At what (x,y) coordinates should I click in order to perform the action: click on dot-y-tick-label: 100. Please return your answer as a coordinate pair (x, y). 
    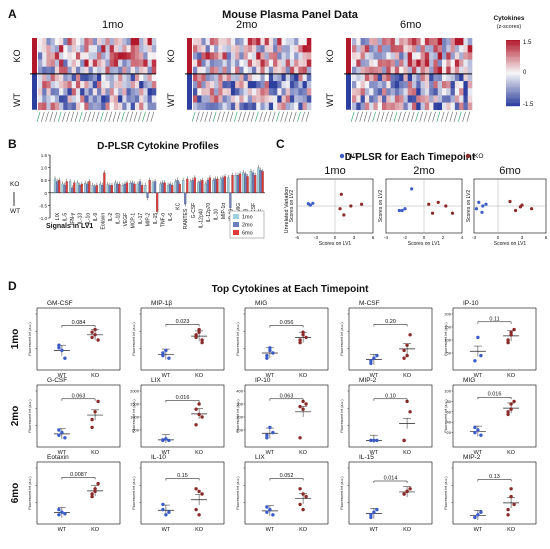
    Looking at the image, I should click on (447, 391).